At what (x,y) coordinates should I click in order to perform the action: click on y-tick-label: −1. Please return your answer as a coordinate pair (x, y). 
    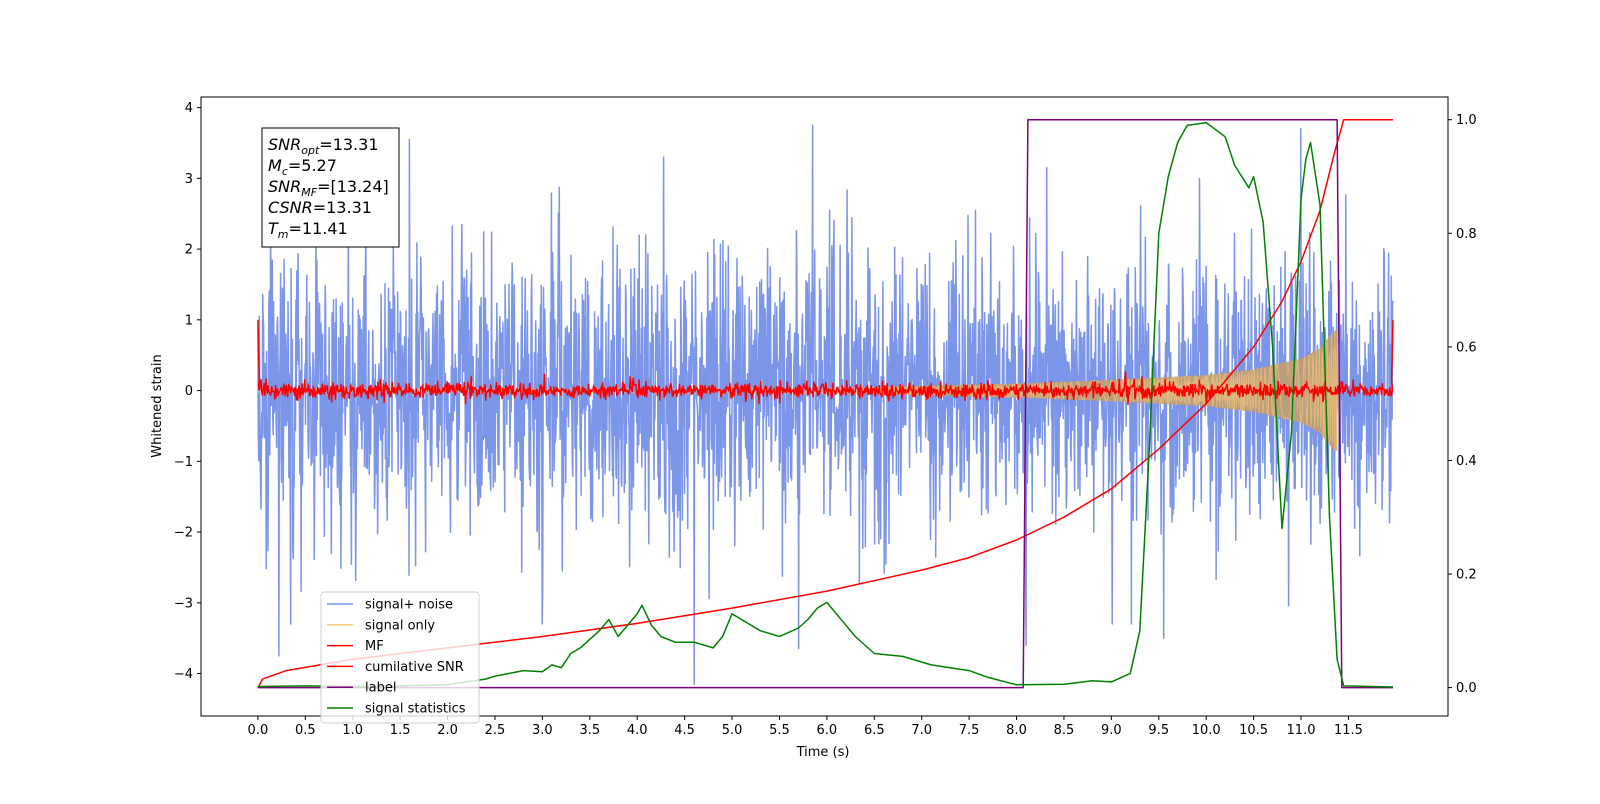
    Looking at the image, I should click on (183, 462).